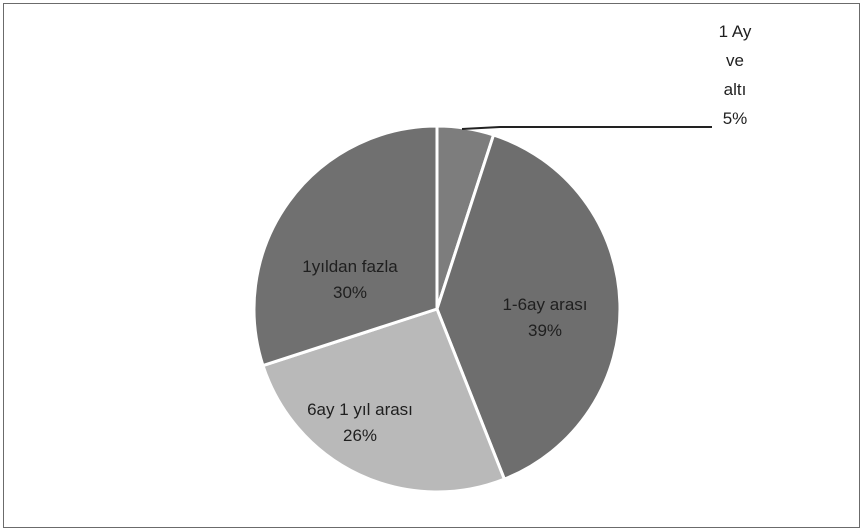 The image size is (865, 532). I want to click on callout-leader-line, so click(586, 128).